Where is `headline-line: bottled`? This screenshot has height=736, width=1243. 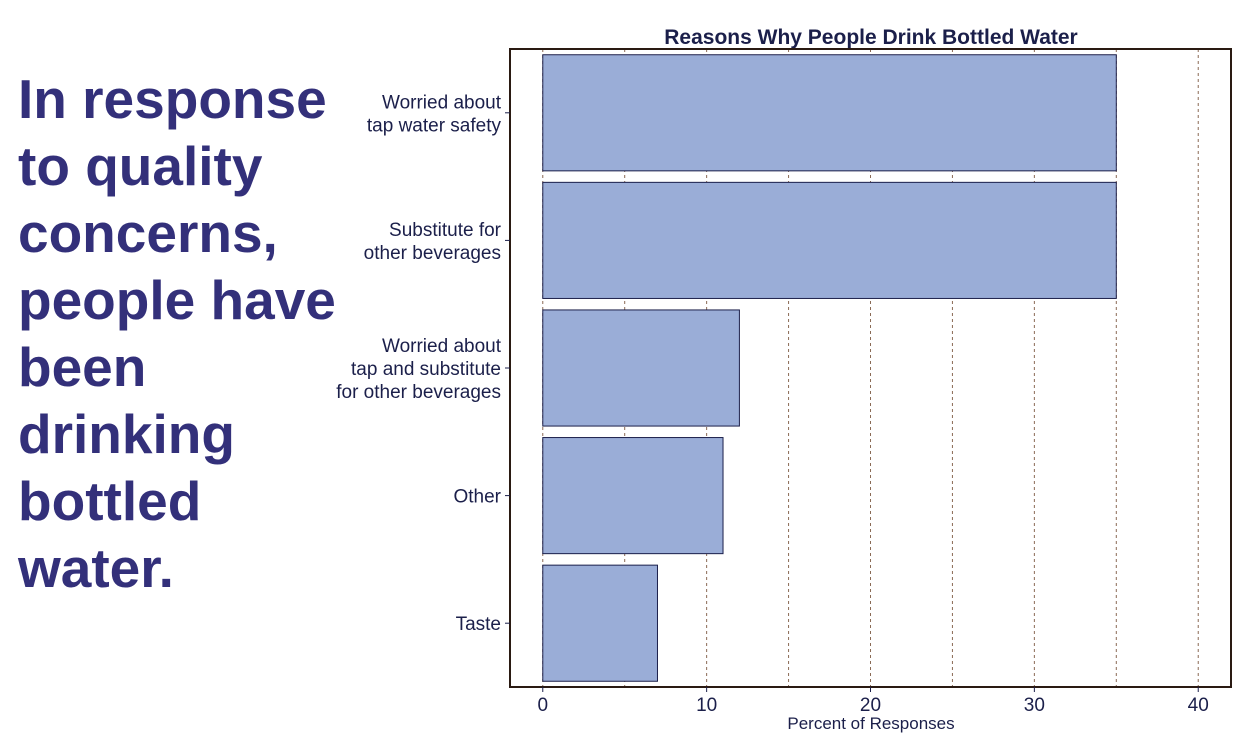 headline-line: bottled is located at coordinates (110, 501).